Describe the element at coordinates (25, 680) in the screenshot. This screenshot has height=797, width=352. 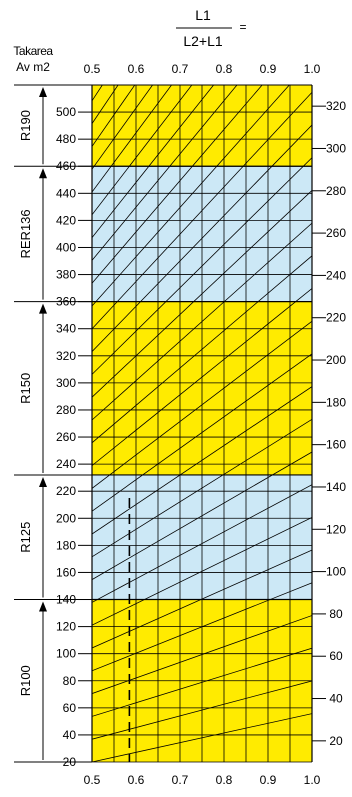
I see `band-label: R100` at that location.